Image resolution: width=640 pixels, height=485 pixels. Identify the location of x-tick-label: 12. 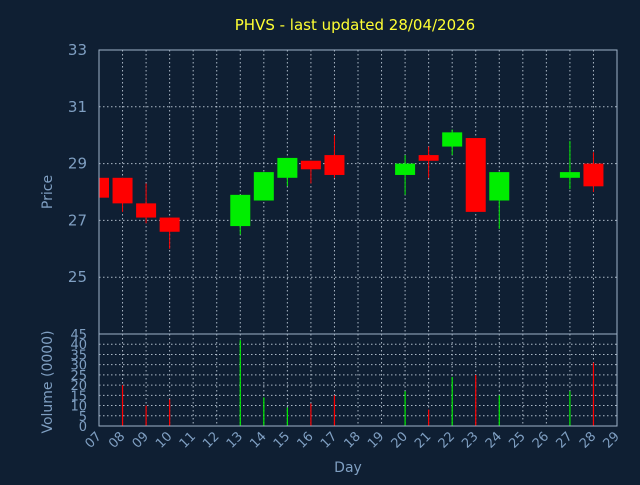
(211, 440).